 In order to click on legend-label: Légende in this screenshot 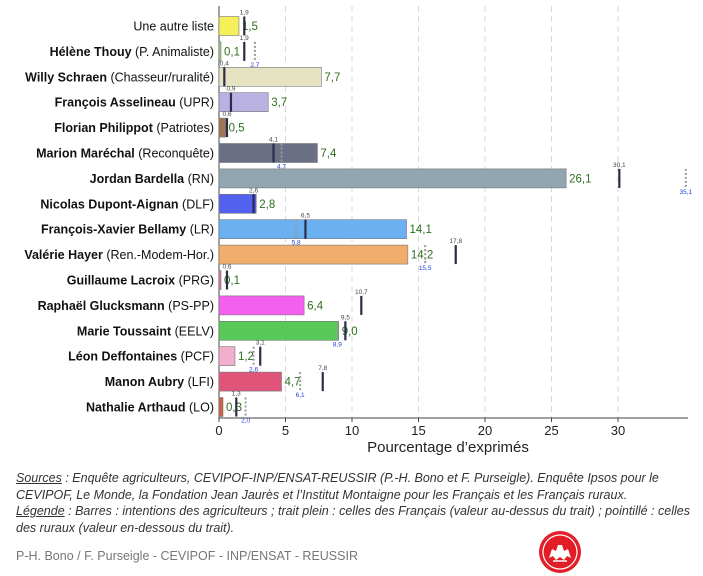, I will do `click(40, 511)`.